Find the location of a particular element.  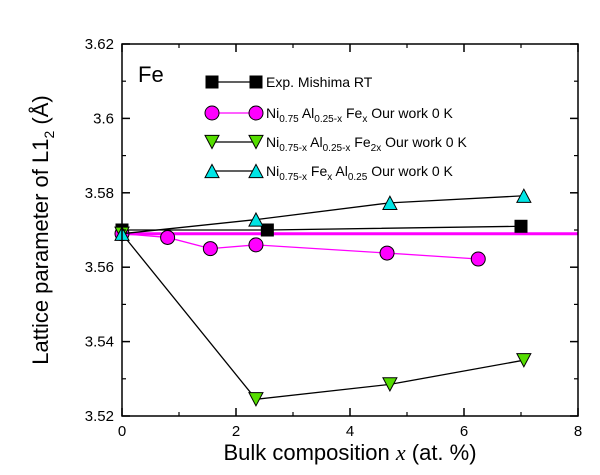

x-tick-label: 6 is located at coordinates (464, 431).